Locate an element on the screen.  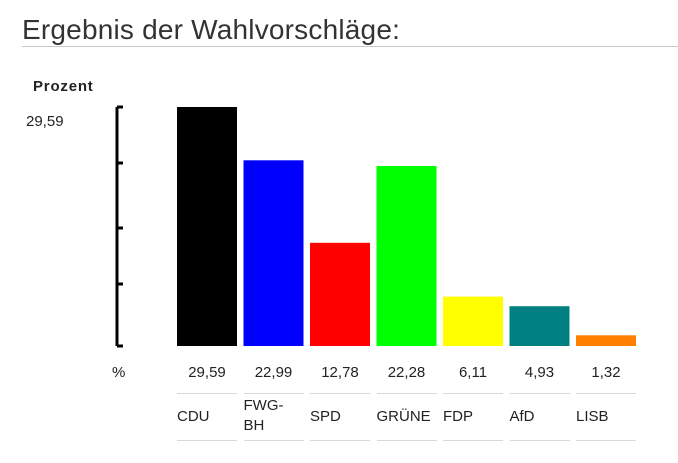
category-label: AfD is located at coordinates (522, 416).